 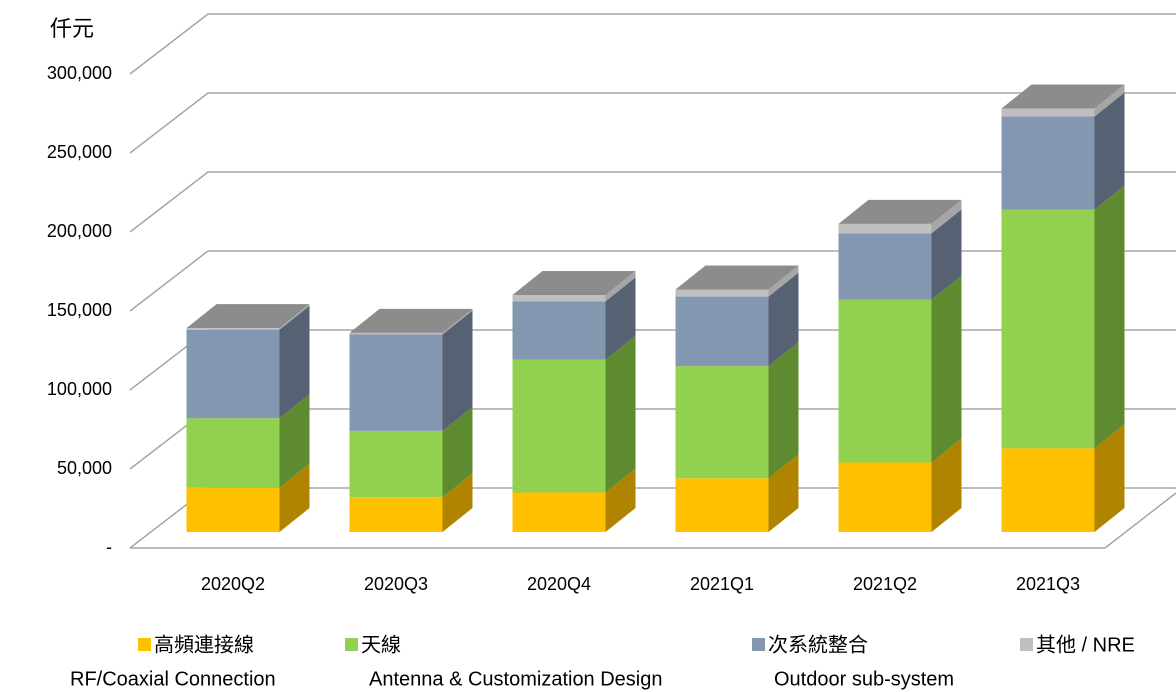 What do you see at coordinates (885, 584) in the screenshot?
I see `x-tick-label: 2021Q2` at bounding box center [885, 584].